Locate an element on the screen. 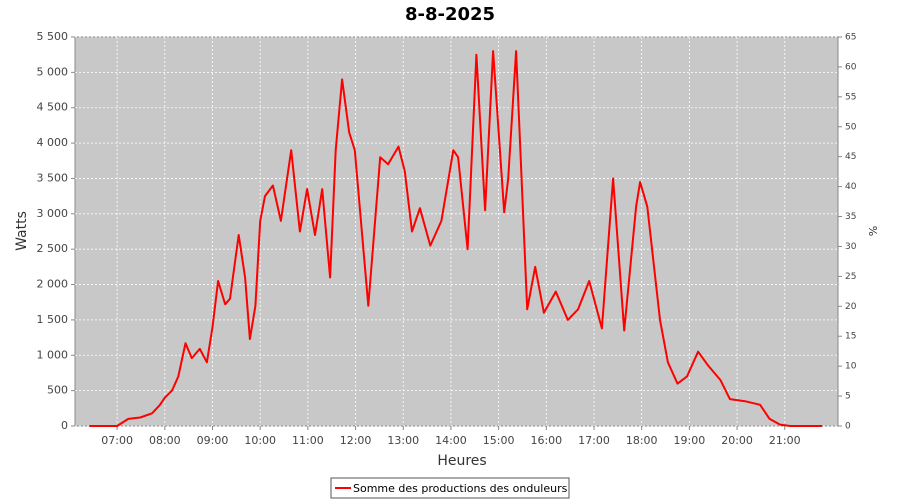  y-tick-label: 1 500 is located at coordinates (53, 319).